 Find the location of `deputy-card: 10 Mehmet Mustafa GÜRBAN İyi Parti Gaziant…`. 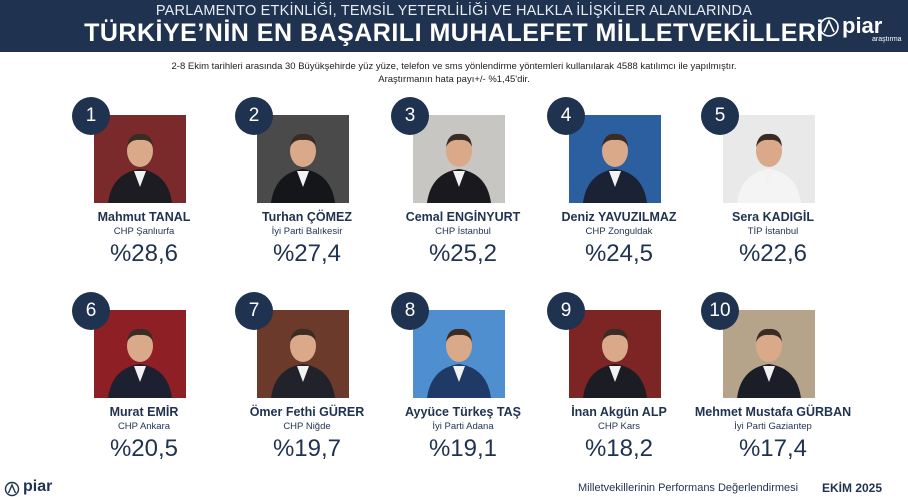

deputy-card: 10 Mehmet Mustafa GÜRBAN İyi Parti Gaziant… is located at coordinates (779, 387).